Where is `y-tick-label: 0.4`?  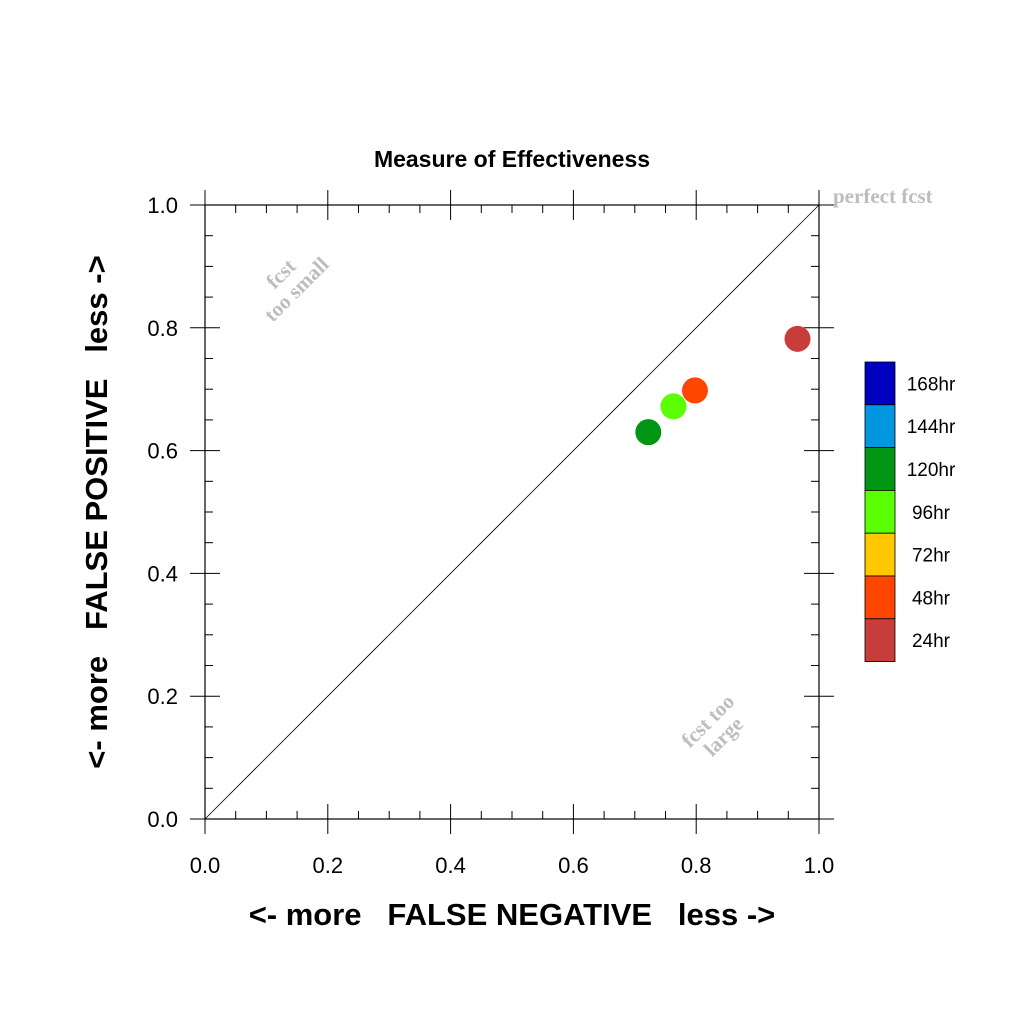 y-tick-label: 0.4 is located at coordinates (162, 573).